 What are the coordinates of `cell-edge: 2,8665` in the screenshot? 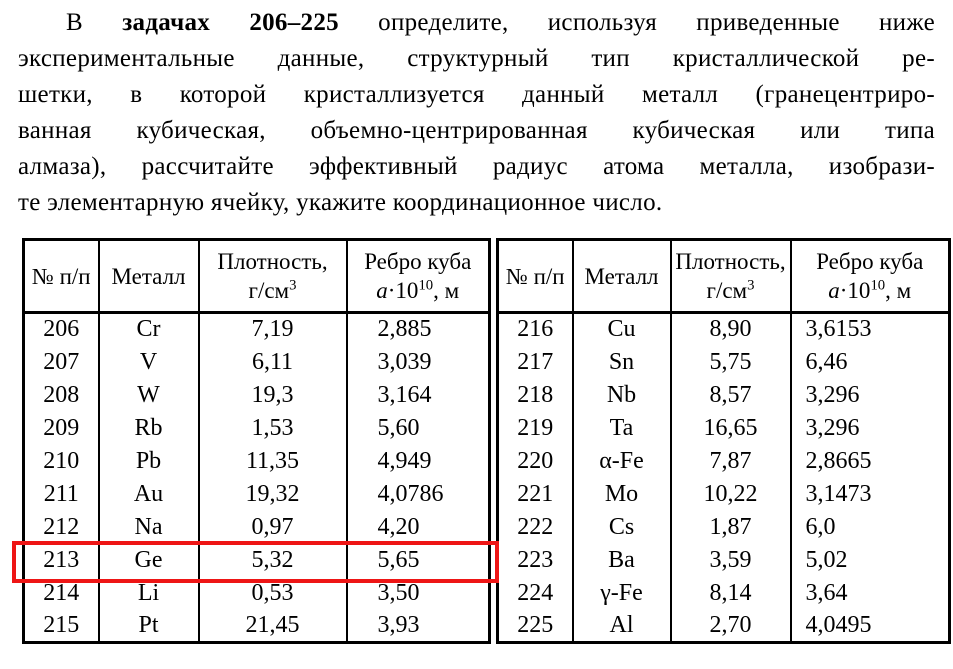 It's located at (869, 461).